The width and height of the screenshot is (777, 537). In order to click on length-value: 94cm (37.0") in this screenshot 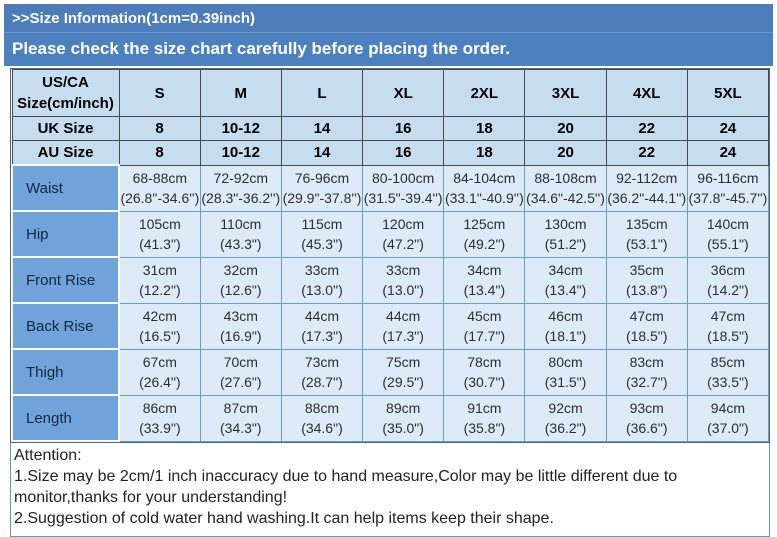, I will do `click(728, 418)`.